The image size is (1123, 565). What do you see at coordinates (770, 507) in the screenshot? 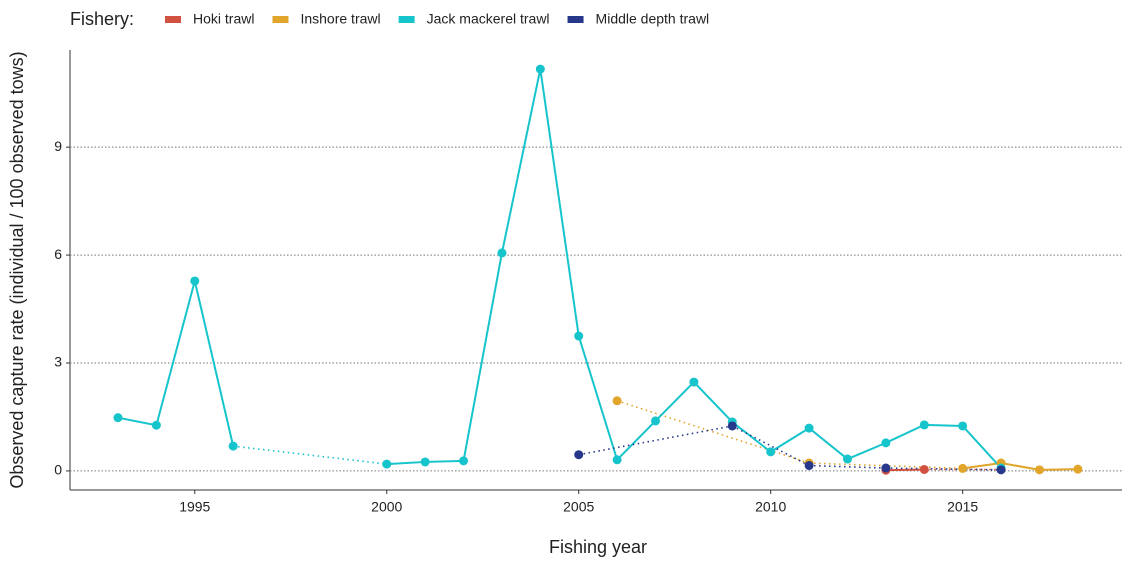
I see `x-tick-label: 2010` at bounding box center [770, 507].